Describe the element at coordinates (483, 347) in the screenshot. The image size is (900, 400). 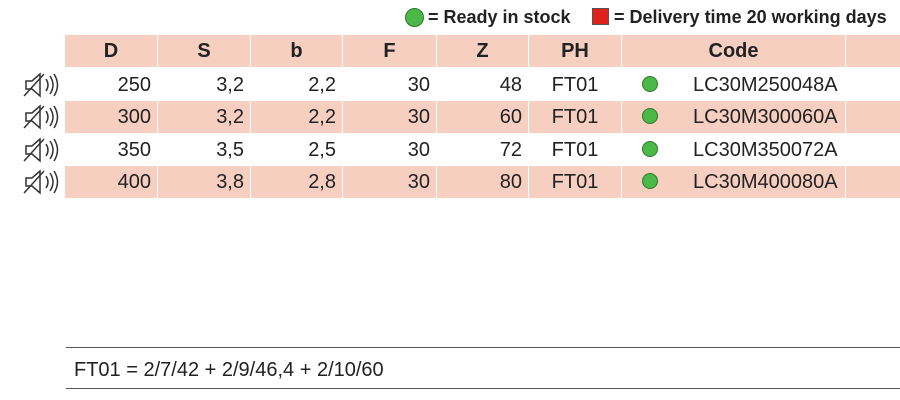
I see `footnote-top-rule` at that location.